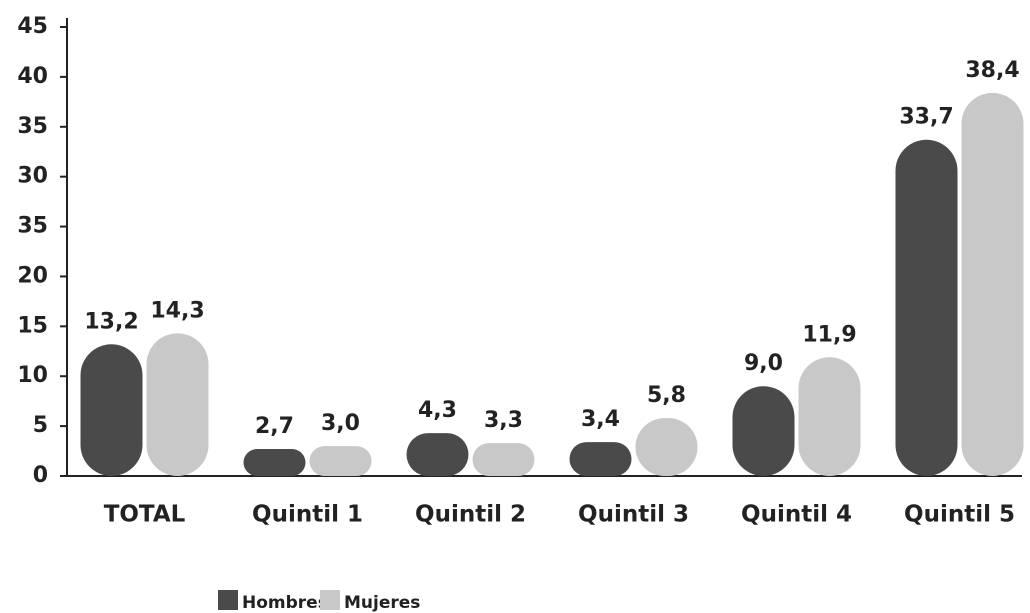 This screenshot has width=1030, height=613. Describe the element at coordinates (600, 419) in the screenshot. I see `value-label: 3,4` at that location.